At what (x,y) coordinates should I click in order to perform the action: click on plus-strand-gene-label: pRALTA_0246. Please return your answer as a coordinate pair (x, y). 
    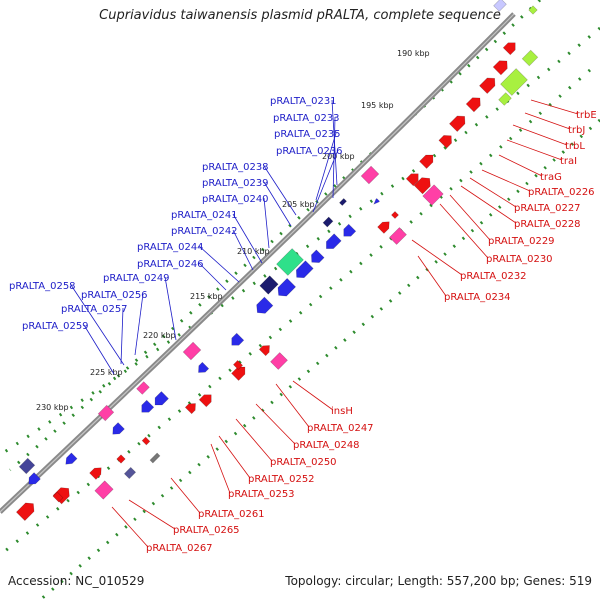
    Looking at the image, I should click on (170, 264).